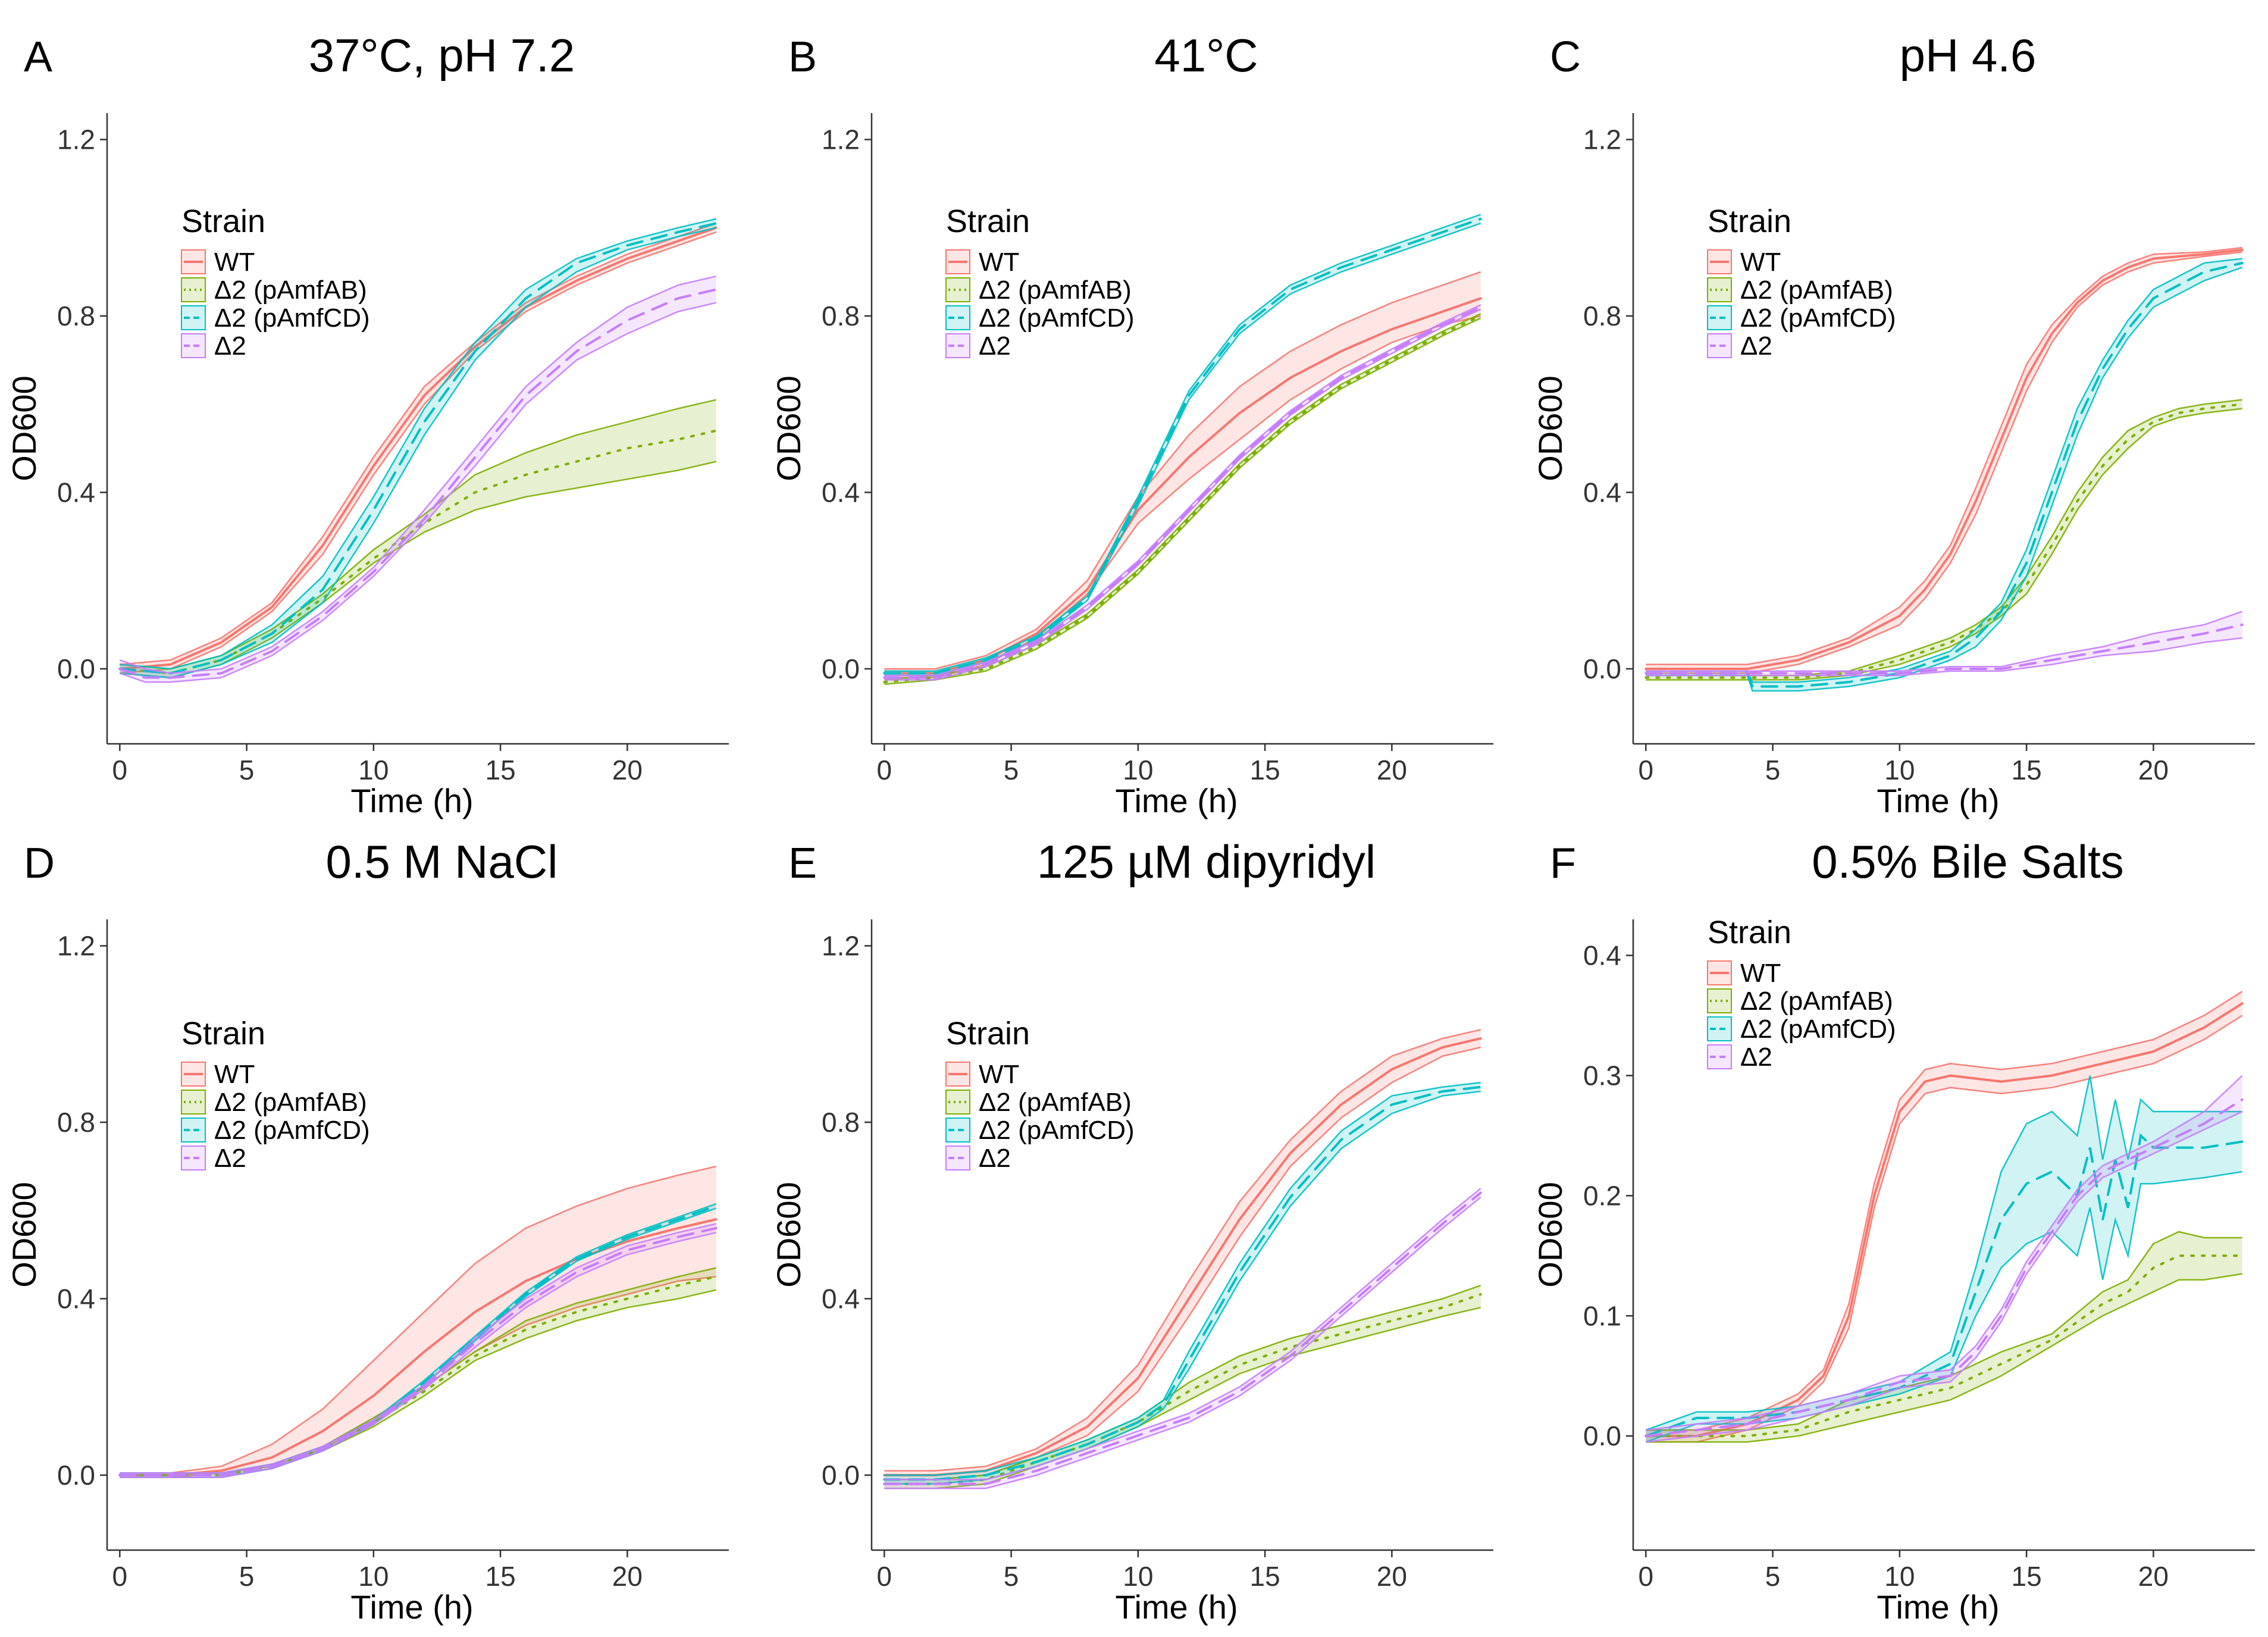 The width and height of the screenshot is (2268, 1637). Describe the element at coordinates (1206, 55) in the screenshot. I see `panel-title: 41°C` at that location.